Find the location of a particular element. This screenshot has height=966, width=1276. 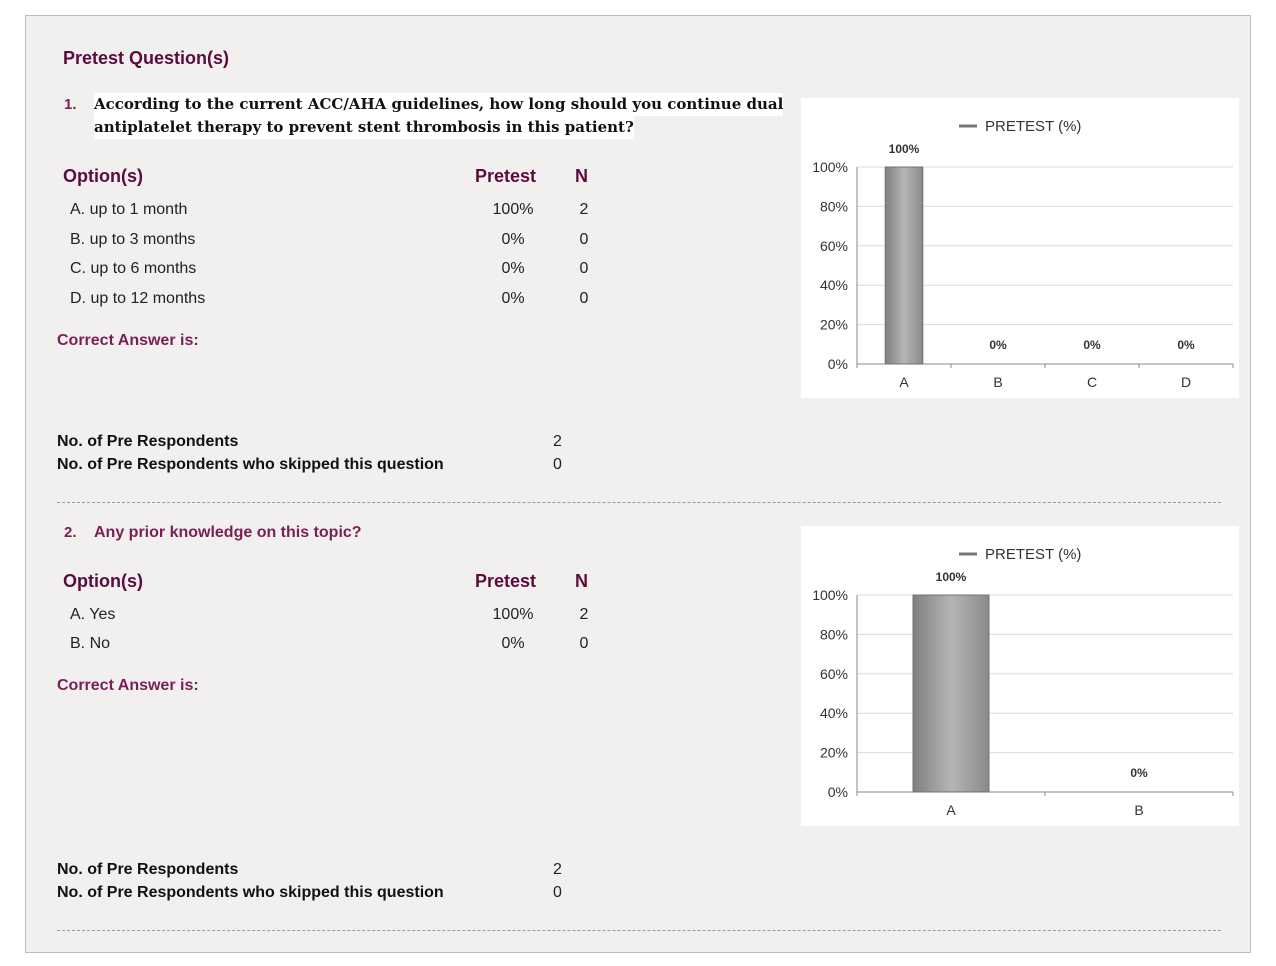

q1-option-b-n: 0 is located at coordinates (584, 239).